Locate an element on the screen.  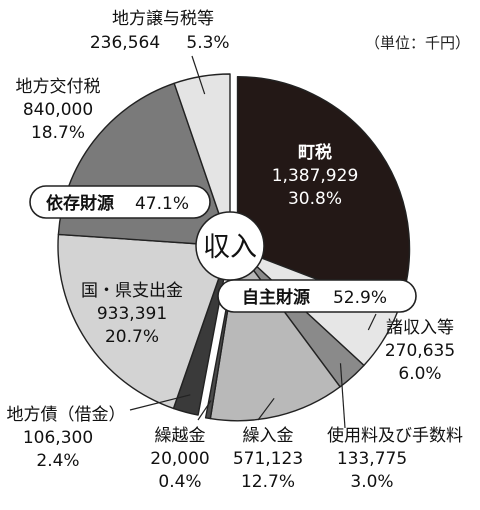
slice-percent-misc-income: 6.0% is located at coordinates (419, 374).